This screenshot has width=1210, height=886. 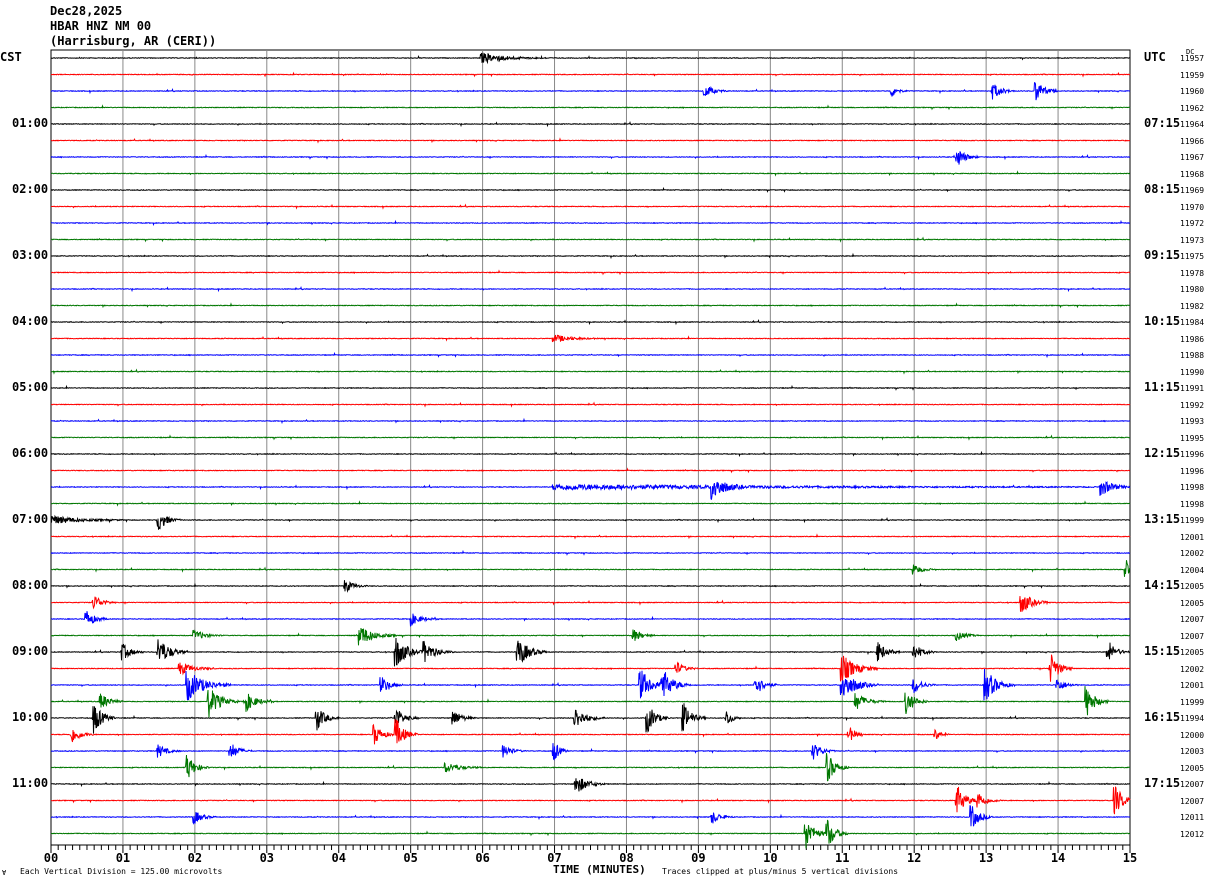 I want to click on dc-offset-label: 11996, so click(x=1192, y=471).